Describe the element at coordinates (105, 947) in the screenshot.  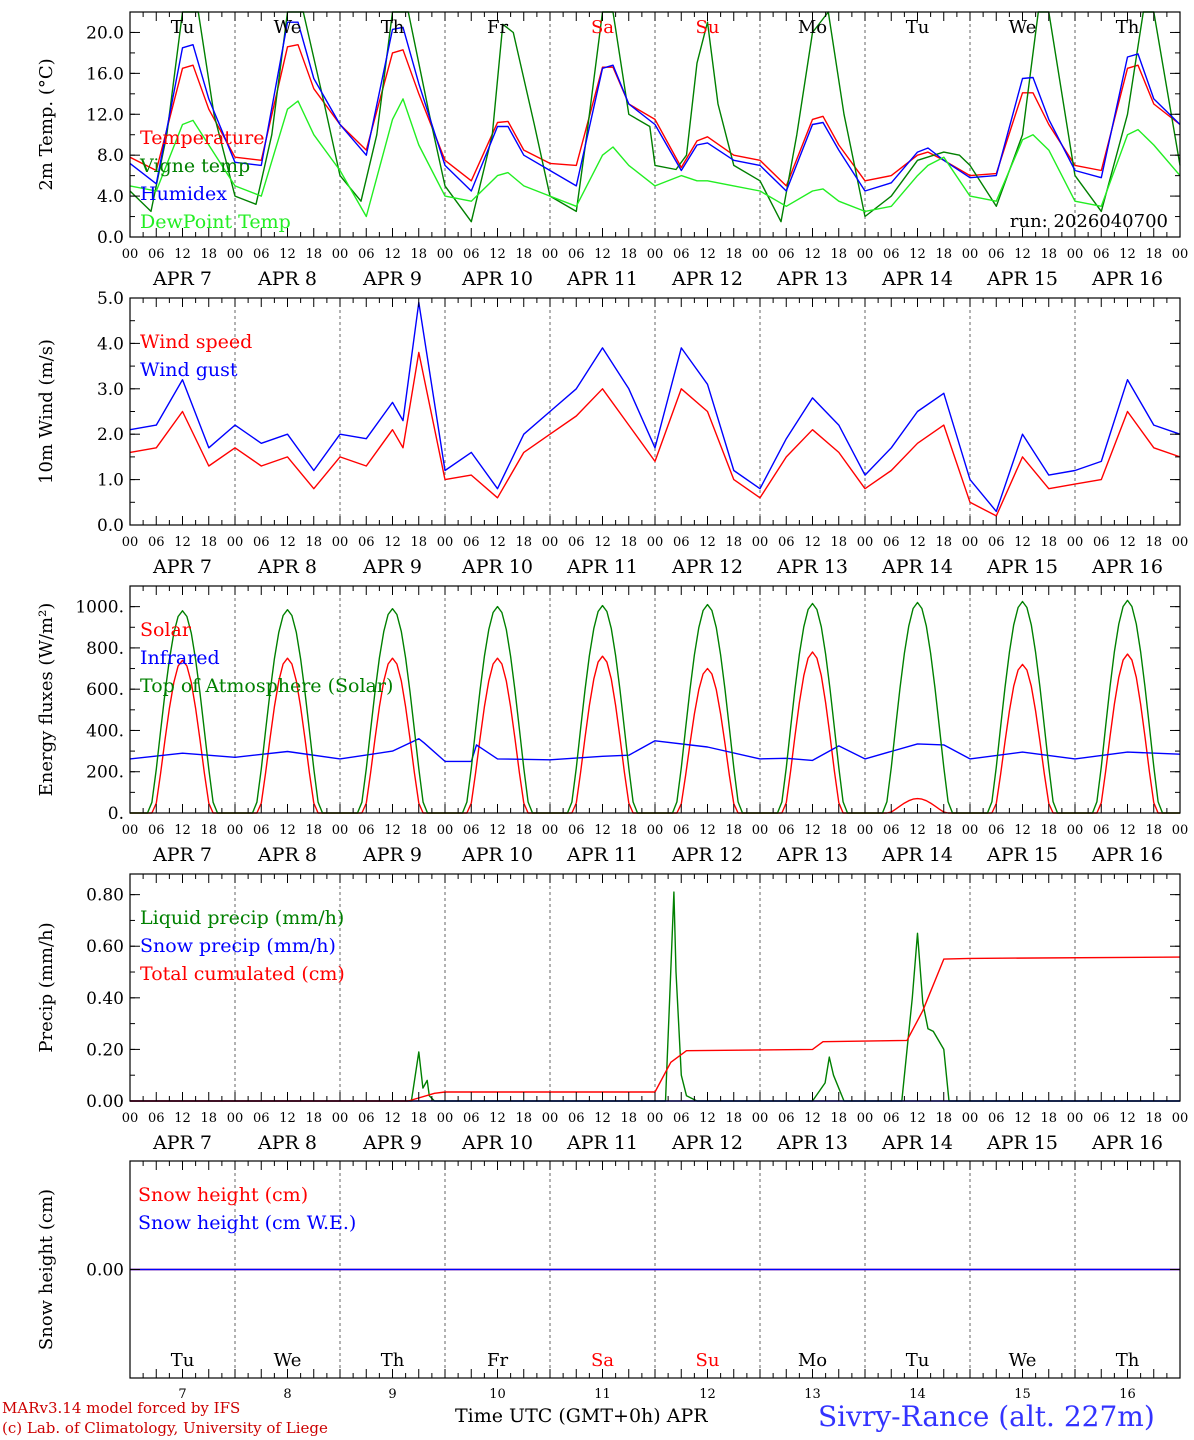
I see `y-tick-label: 0.60` at that location.